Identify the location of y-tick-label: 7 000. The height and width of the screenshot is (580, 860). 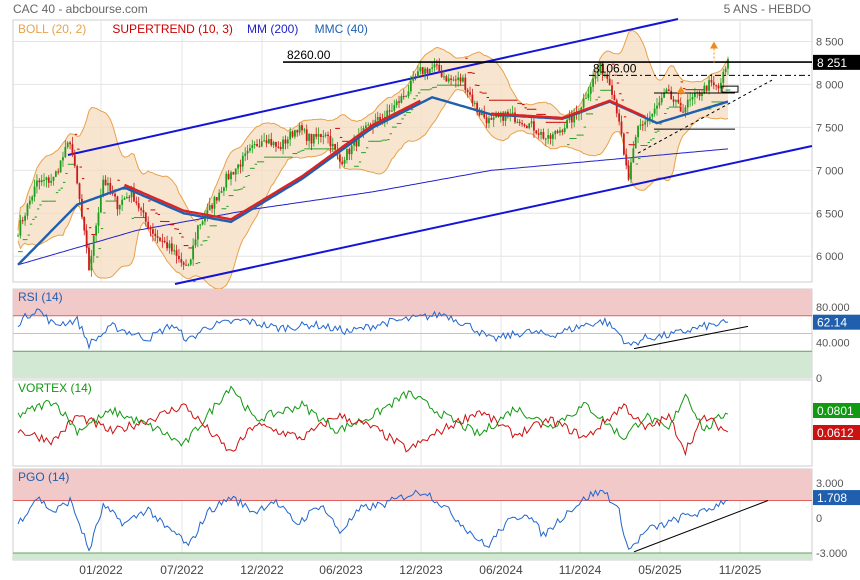
(830, 171).